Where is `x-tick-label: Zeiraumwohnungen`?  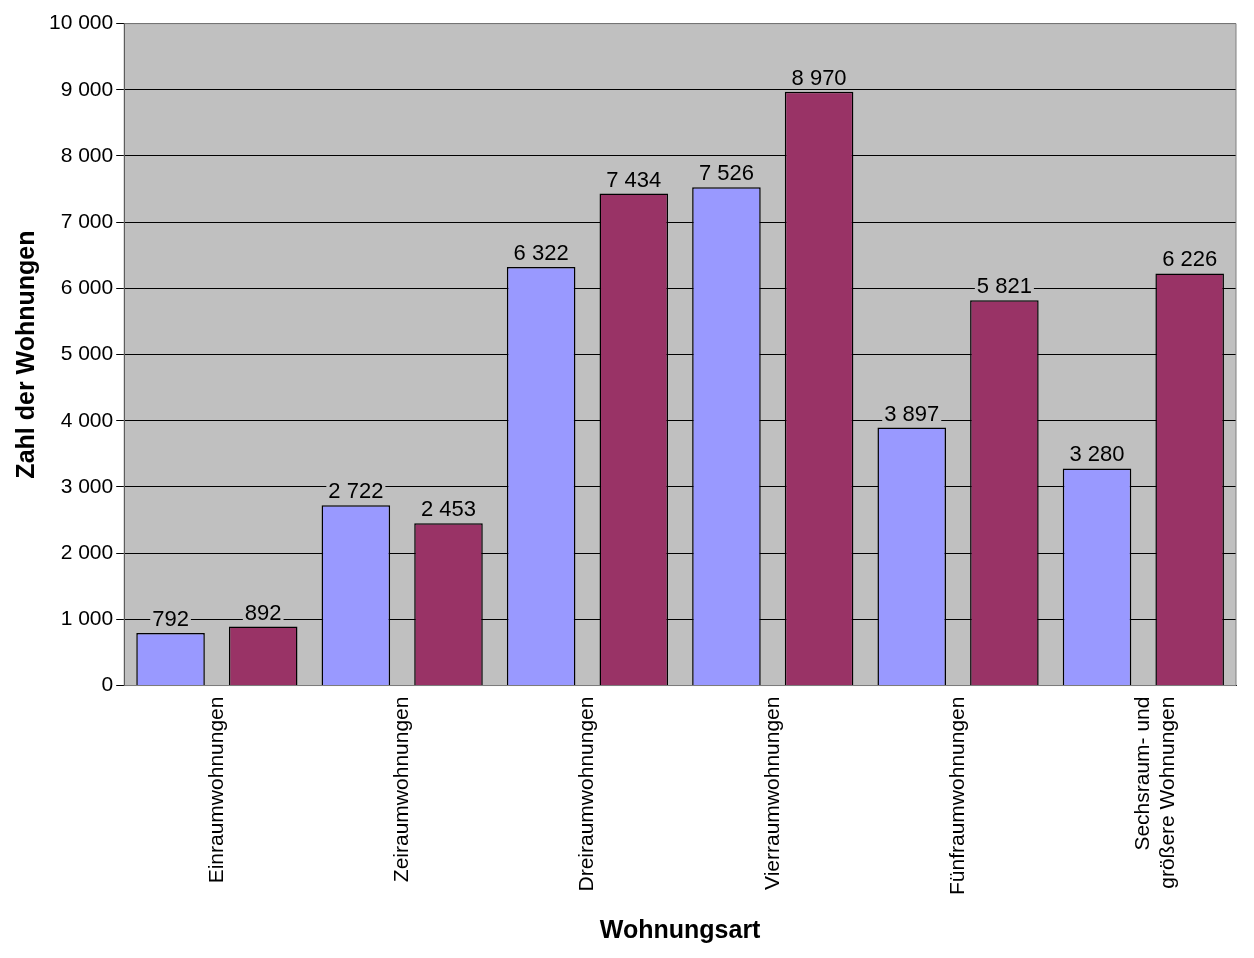 x-tick-label: Zeiraumwohnungen is located at coordinates (400, 789).